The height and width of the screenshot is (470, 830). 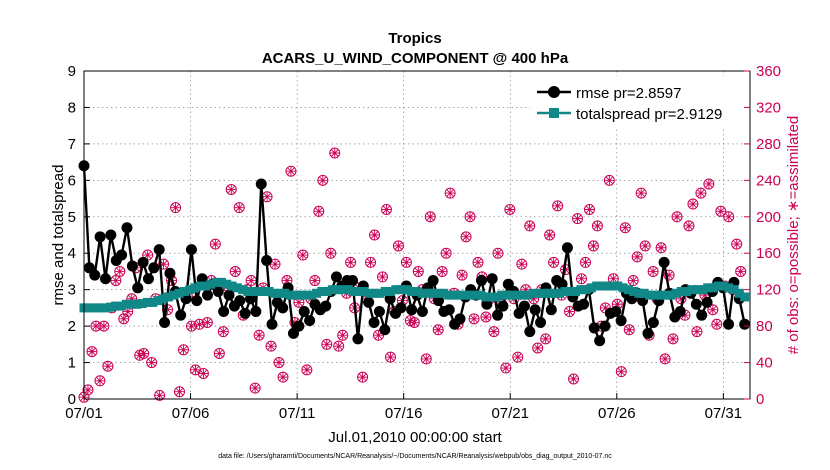 I want to click on y-right-tick-label: 0, so click(x=760, y=399).